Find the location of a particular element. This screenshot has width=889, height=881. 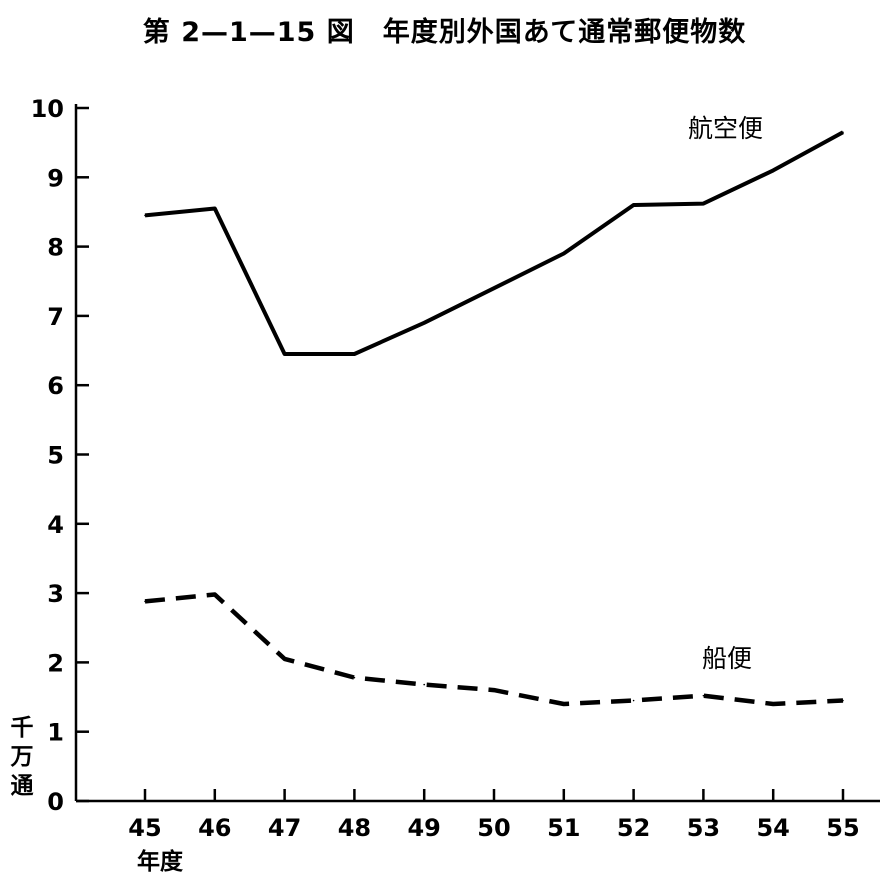

y-tick-label: 4 is located at coordinates (55, 525).